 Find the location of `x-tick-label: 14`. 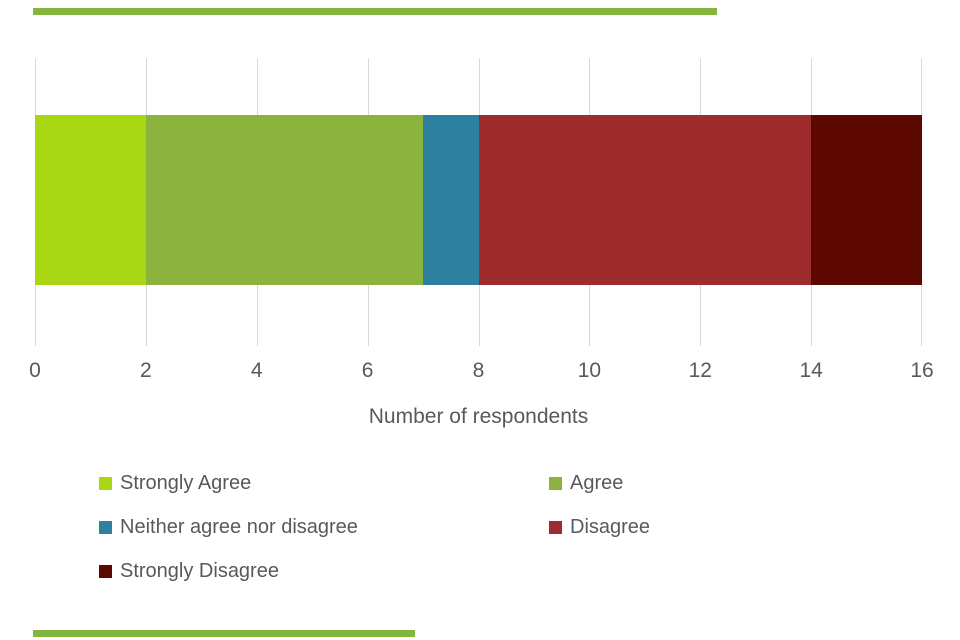

x-tick-label: 14 is located at coordinates (811, 370).